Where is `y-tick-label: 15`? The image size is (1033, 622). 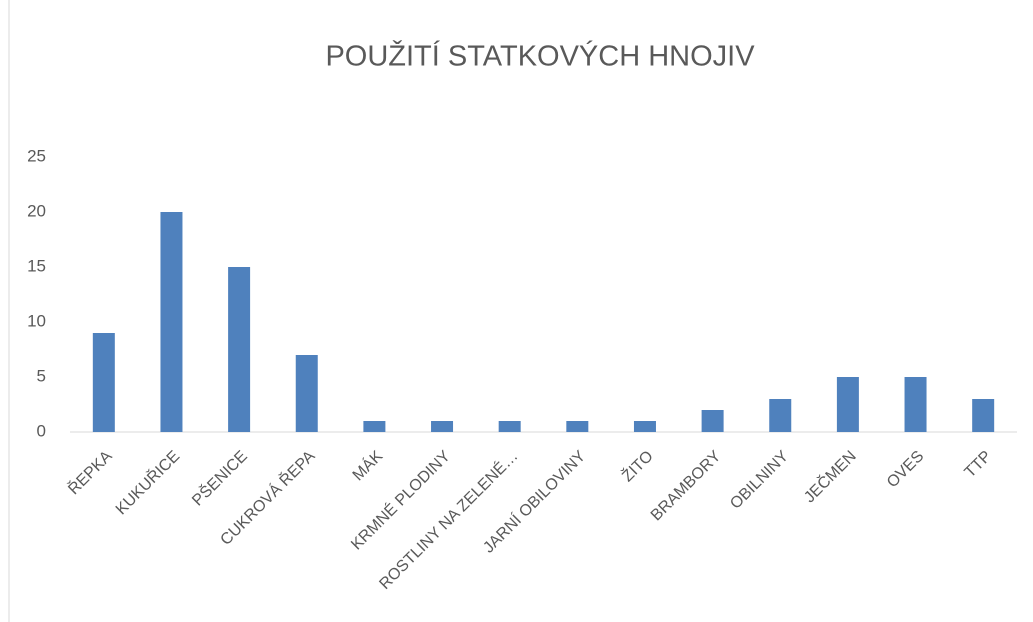
y-tick-label: 15 is located at coordinates (36, 265).